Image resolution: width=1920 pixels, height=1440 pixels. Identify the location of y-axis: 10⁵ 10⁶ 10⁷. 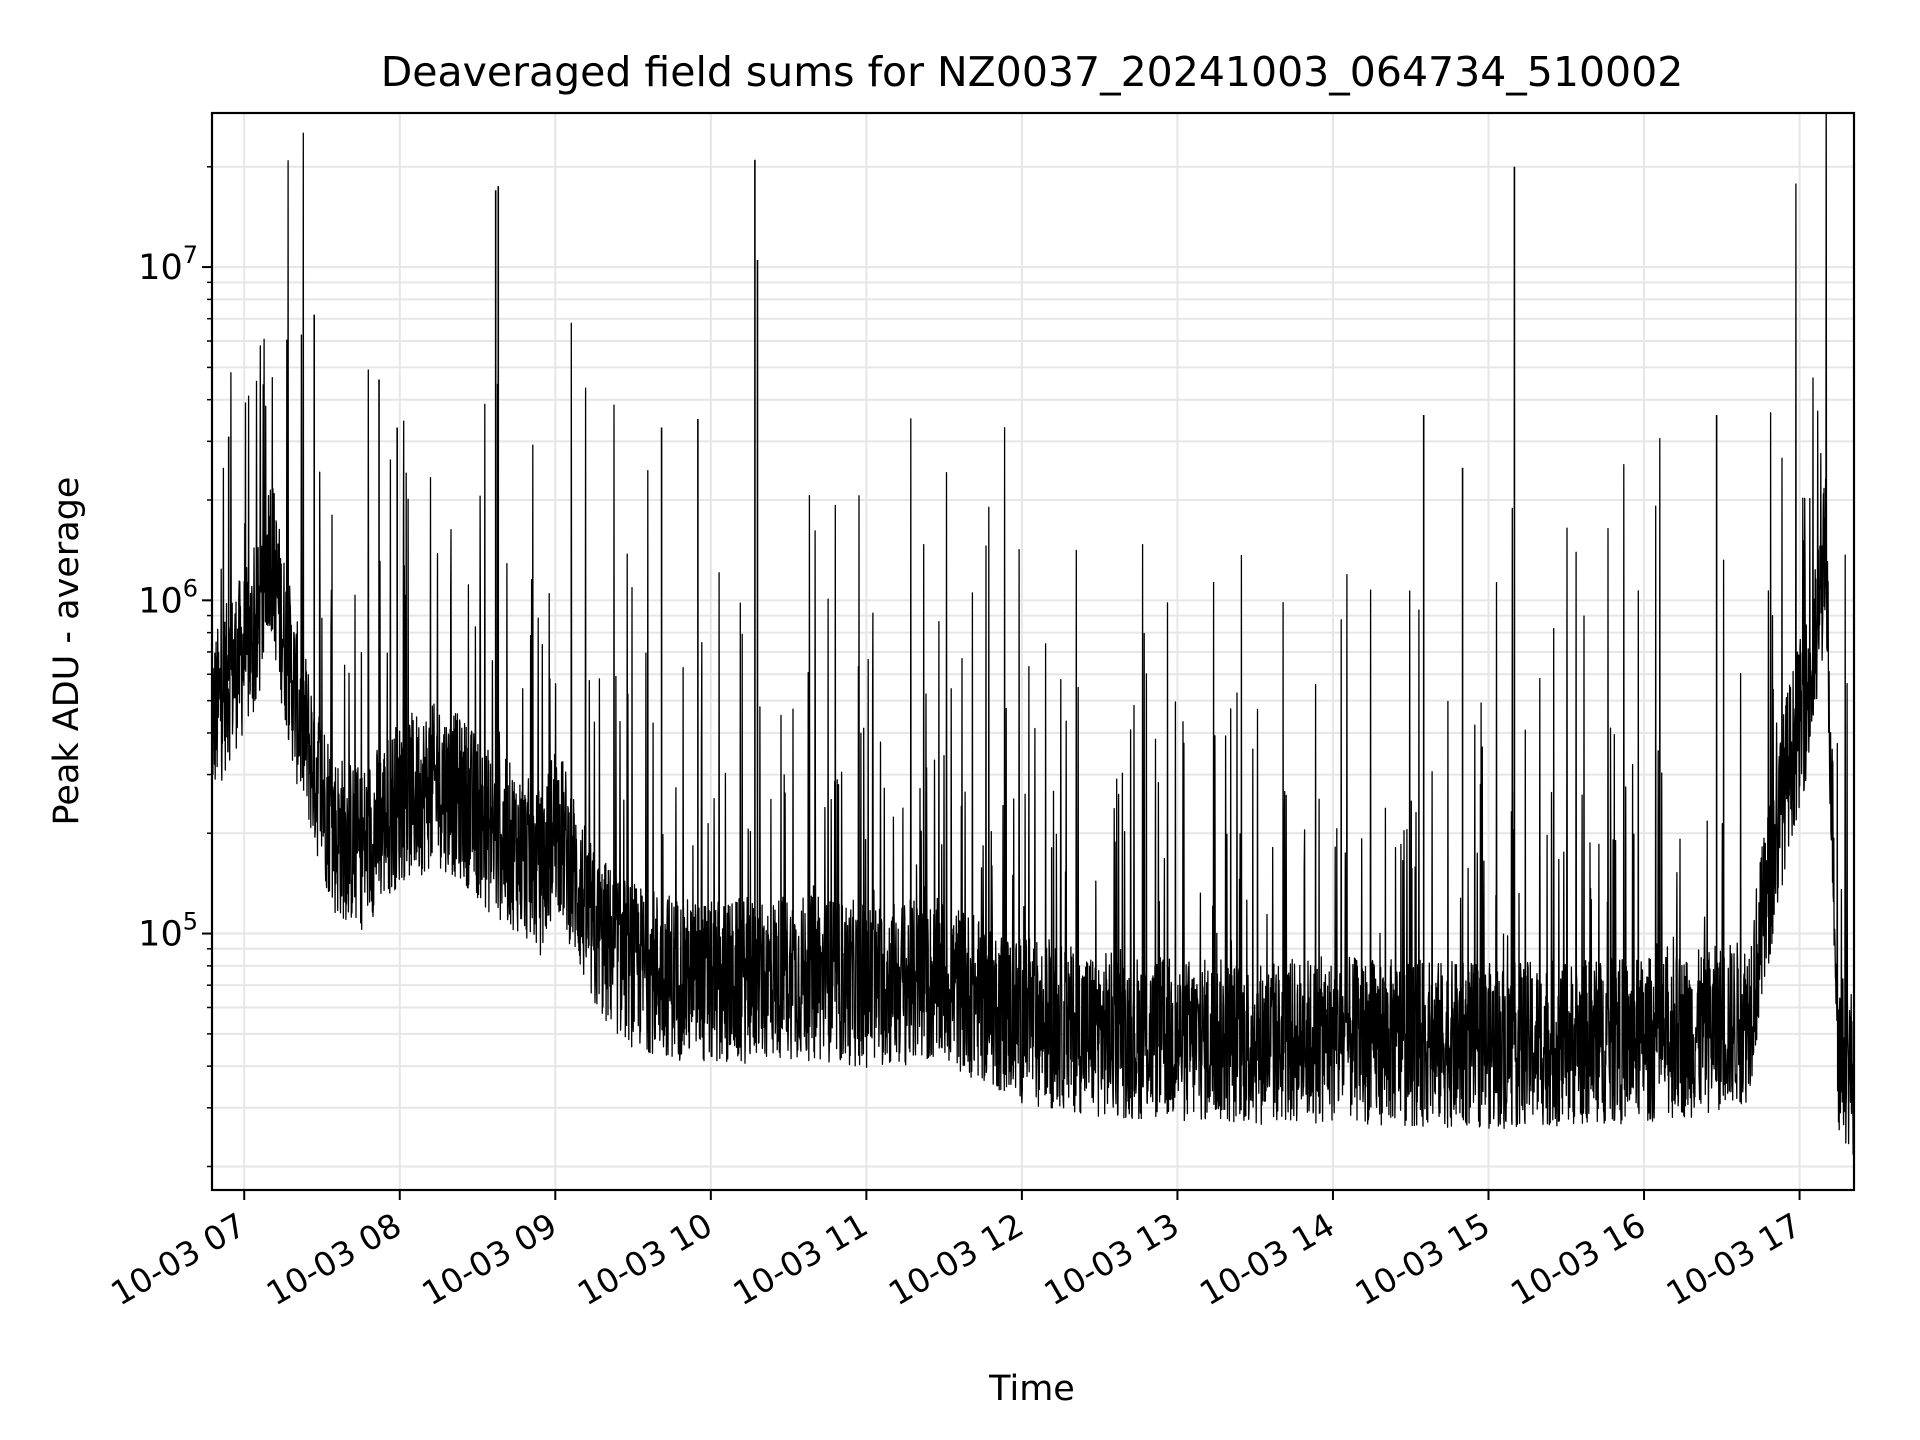
(175, 667).